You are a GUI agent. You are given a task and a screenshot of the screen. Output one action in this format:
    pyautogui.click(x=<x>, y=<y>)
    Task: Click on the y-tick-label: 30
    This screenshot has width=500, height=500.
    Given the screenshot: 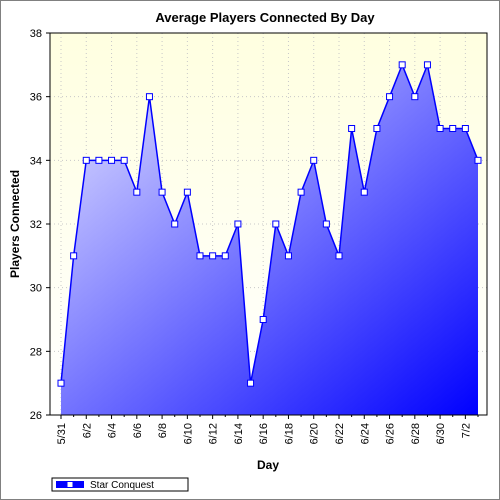 What is the action you would take?
    pyautogui.click(x=36, y=289)
    